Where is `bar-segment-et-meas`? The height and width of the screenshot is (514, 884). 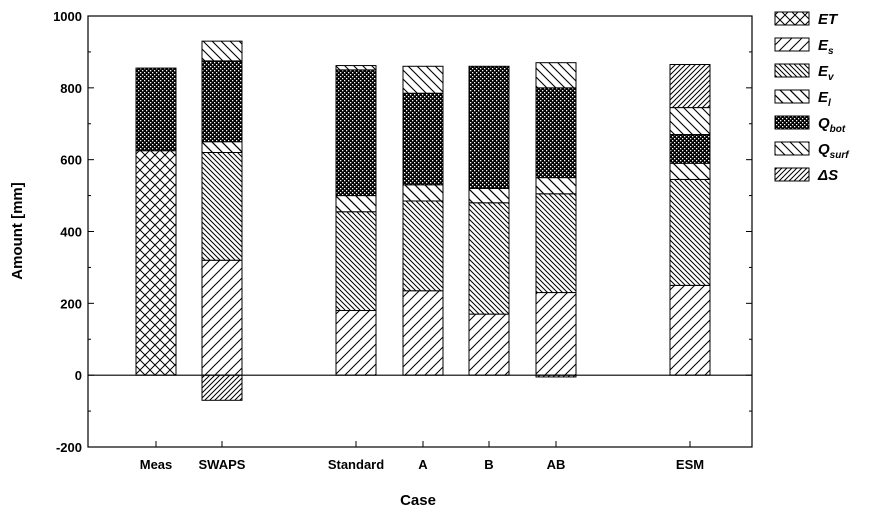 bar-segment-et-meas is located at coordinates (156, 263).